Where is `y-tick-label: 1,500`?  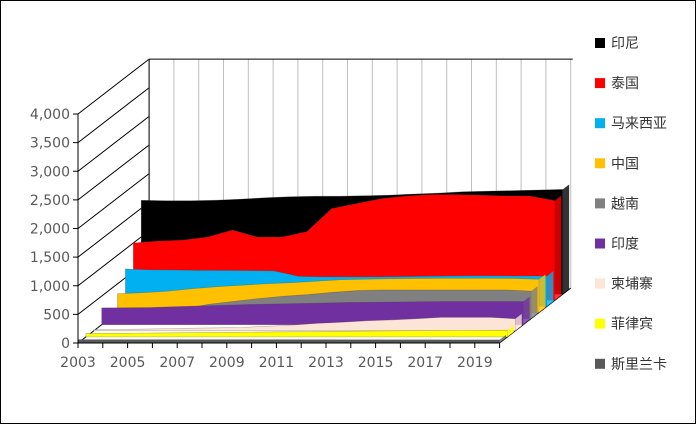
y-tick-label: 1,500 is located at coordinates (50, 258).